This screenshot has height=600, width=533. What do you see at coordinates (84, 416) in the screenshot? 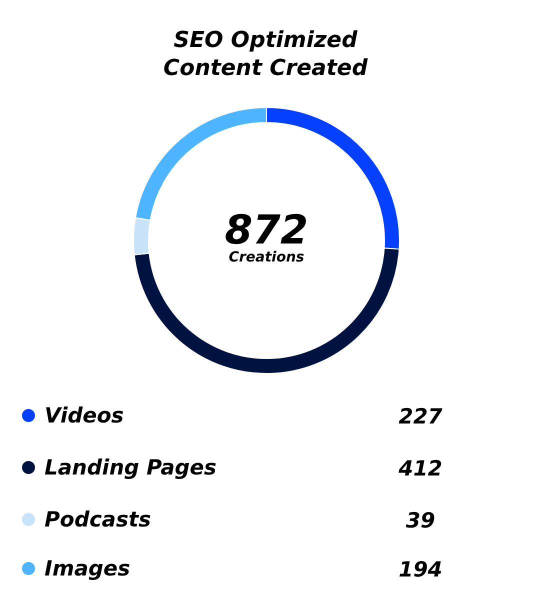
I see `legend-label: Videos` at bounding box center [84, 416].